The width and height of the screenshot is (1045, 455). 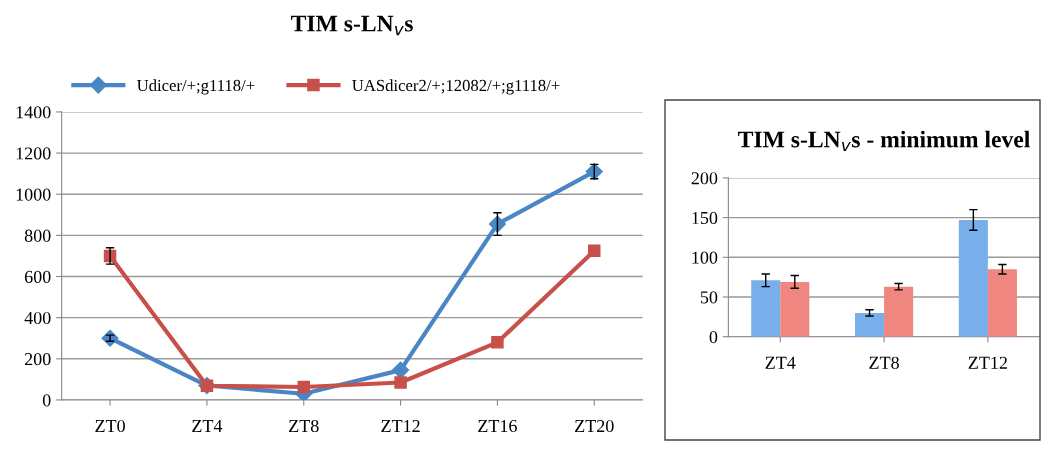 I want to click on legend-label: Udicer/+;g1118/+, so click(x=196, y=87).